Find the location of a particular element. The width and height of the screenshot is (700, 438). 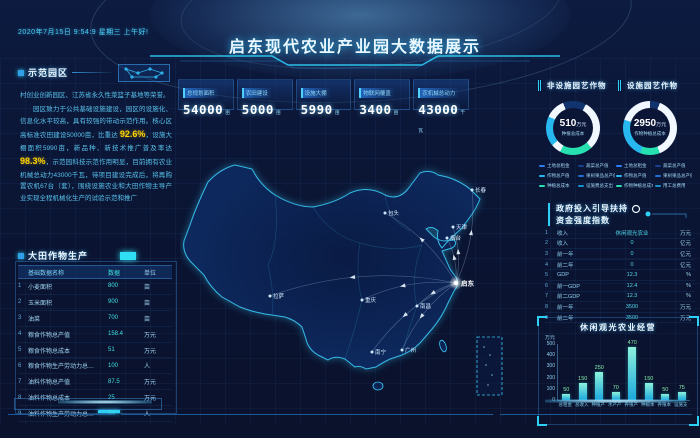

stat-value-row: 43000 千瓦 is located at coordinates (443, 119).